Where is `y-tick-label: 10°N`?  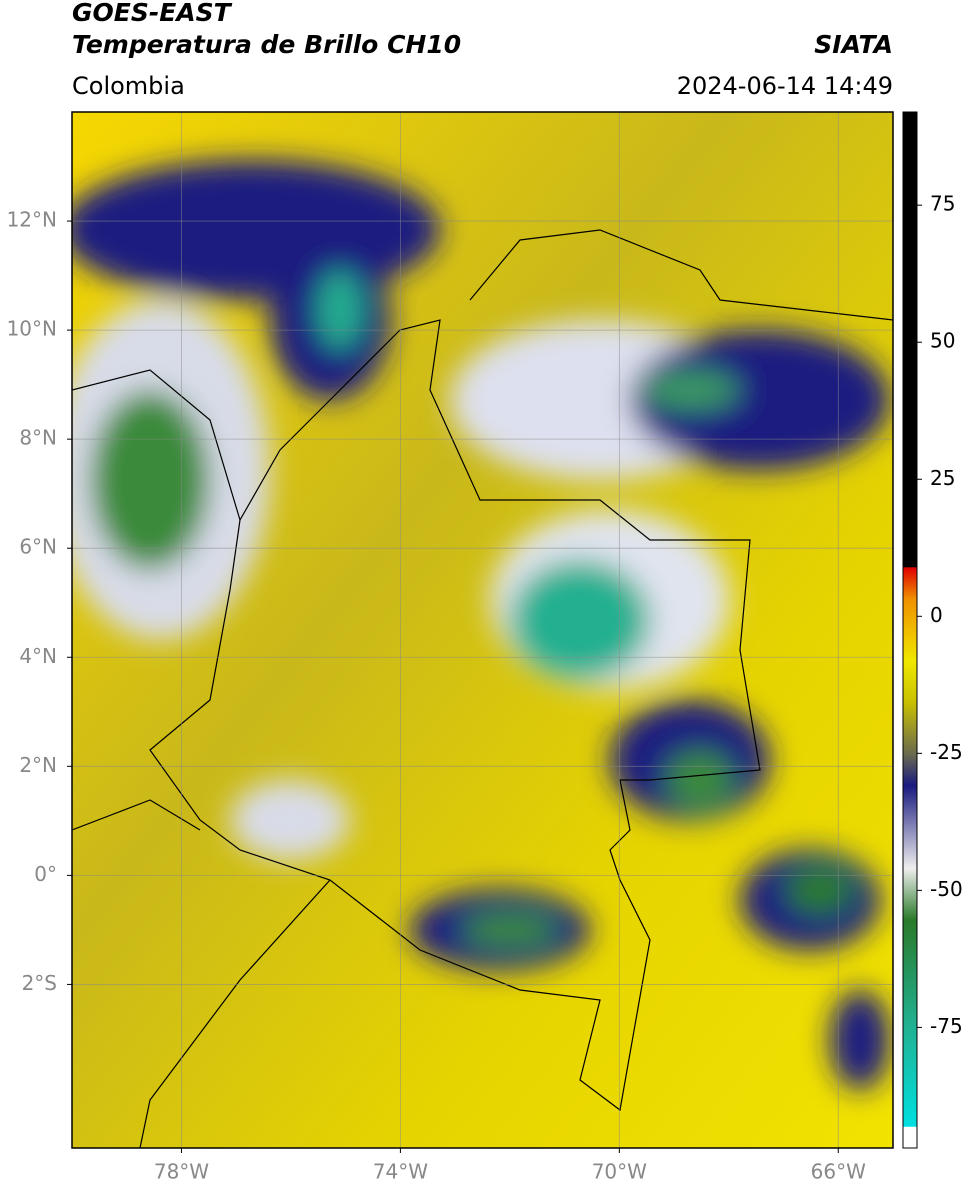
y-tick-label: 10°N is located at coordinates (32, 329).